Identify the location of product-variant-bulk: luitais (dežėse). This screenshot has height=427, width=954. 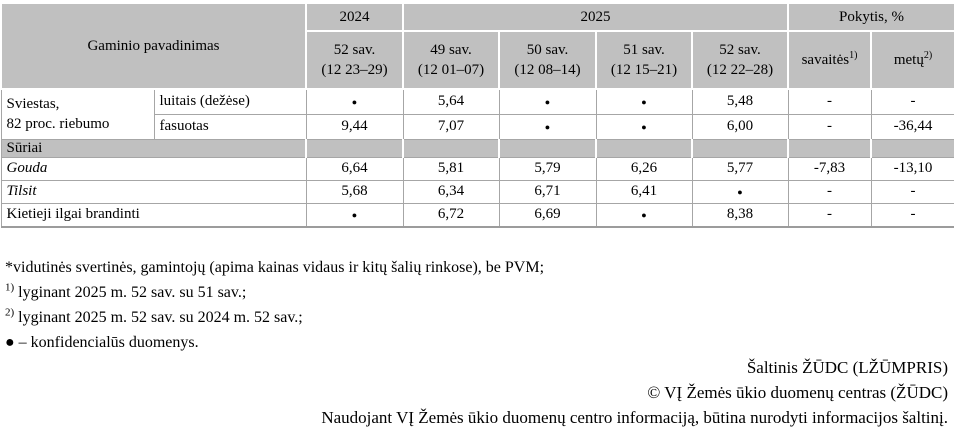
(230, 101).